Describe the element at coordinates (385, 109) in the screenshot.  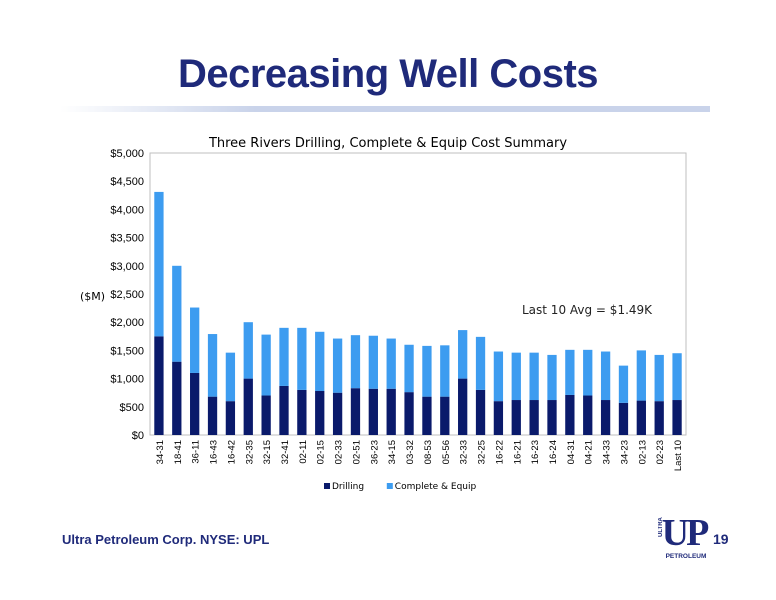
I see `title-underline` at that location.